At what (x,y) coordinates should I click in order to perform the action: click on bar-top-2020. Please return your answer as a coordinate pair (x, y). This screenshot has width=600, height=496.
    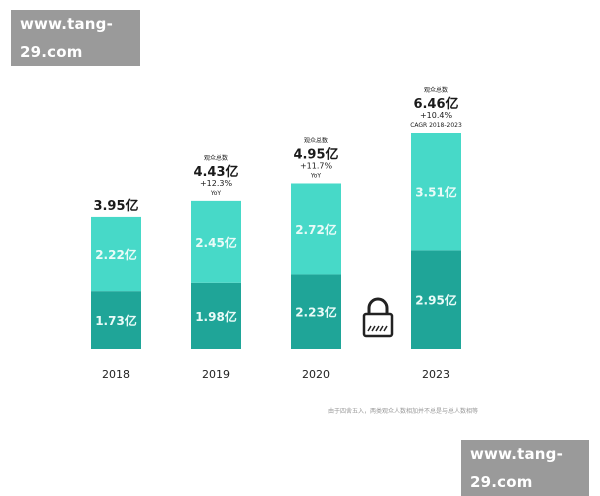
    Looking at the image, I should click on (316, 229).